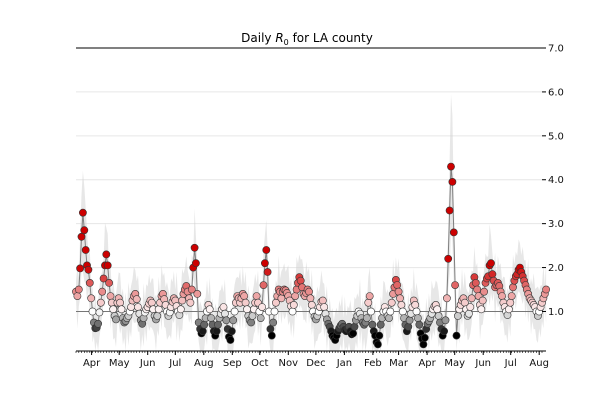 The width and height of the screenshot is (600, 400). I want to click on y-tick-label: 5.0, so click(556, 136).